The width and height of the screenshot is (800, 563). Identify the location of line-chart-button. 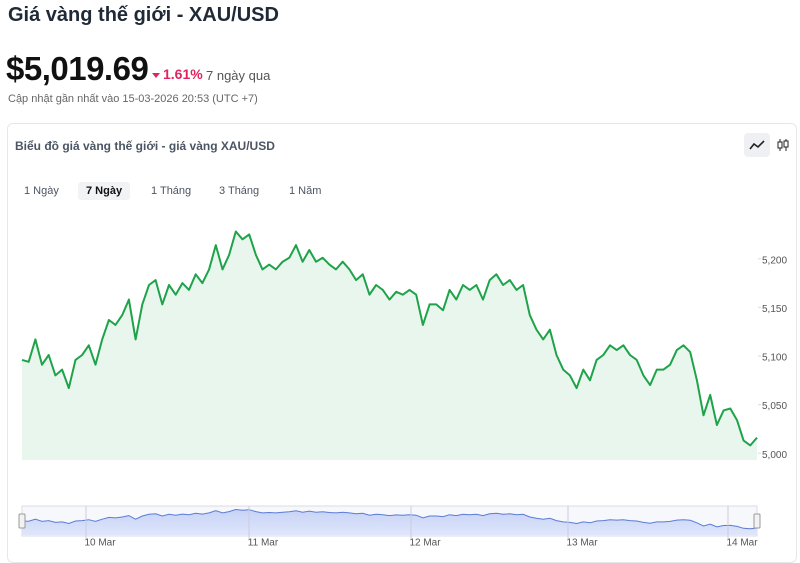
(757, 145).